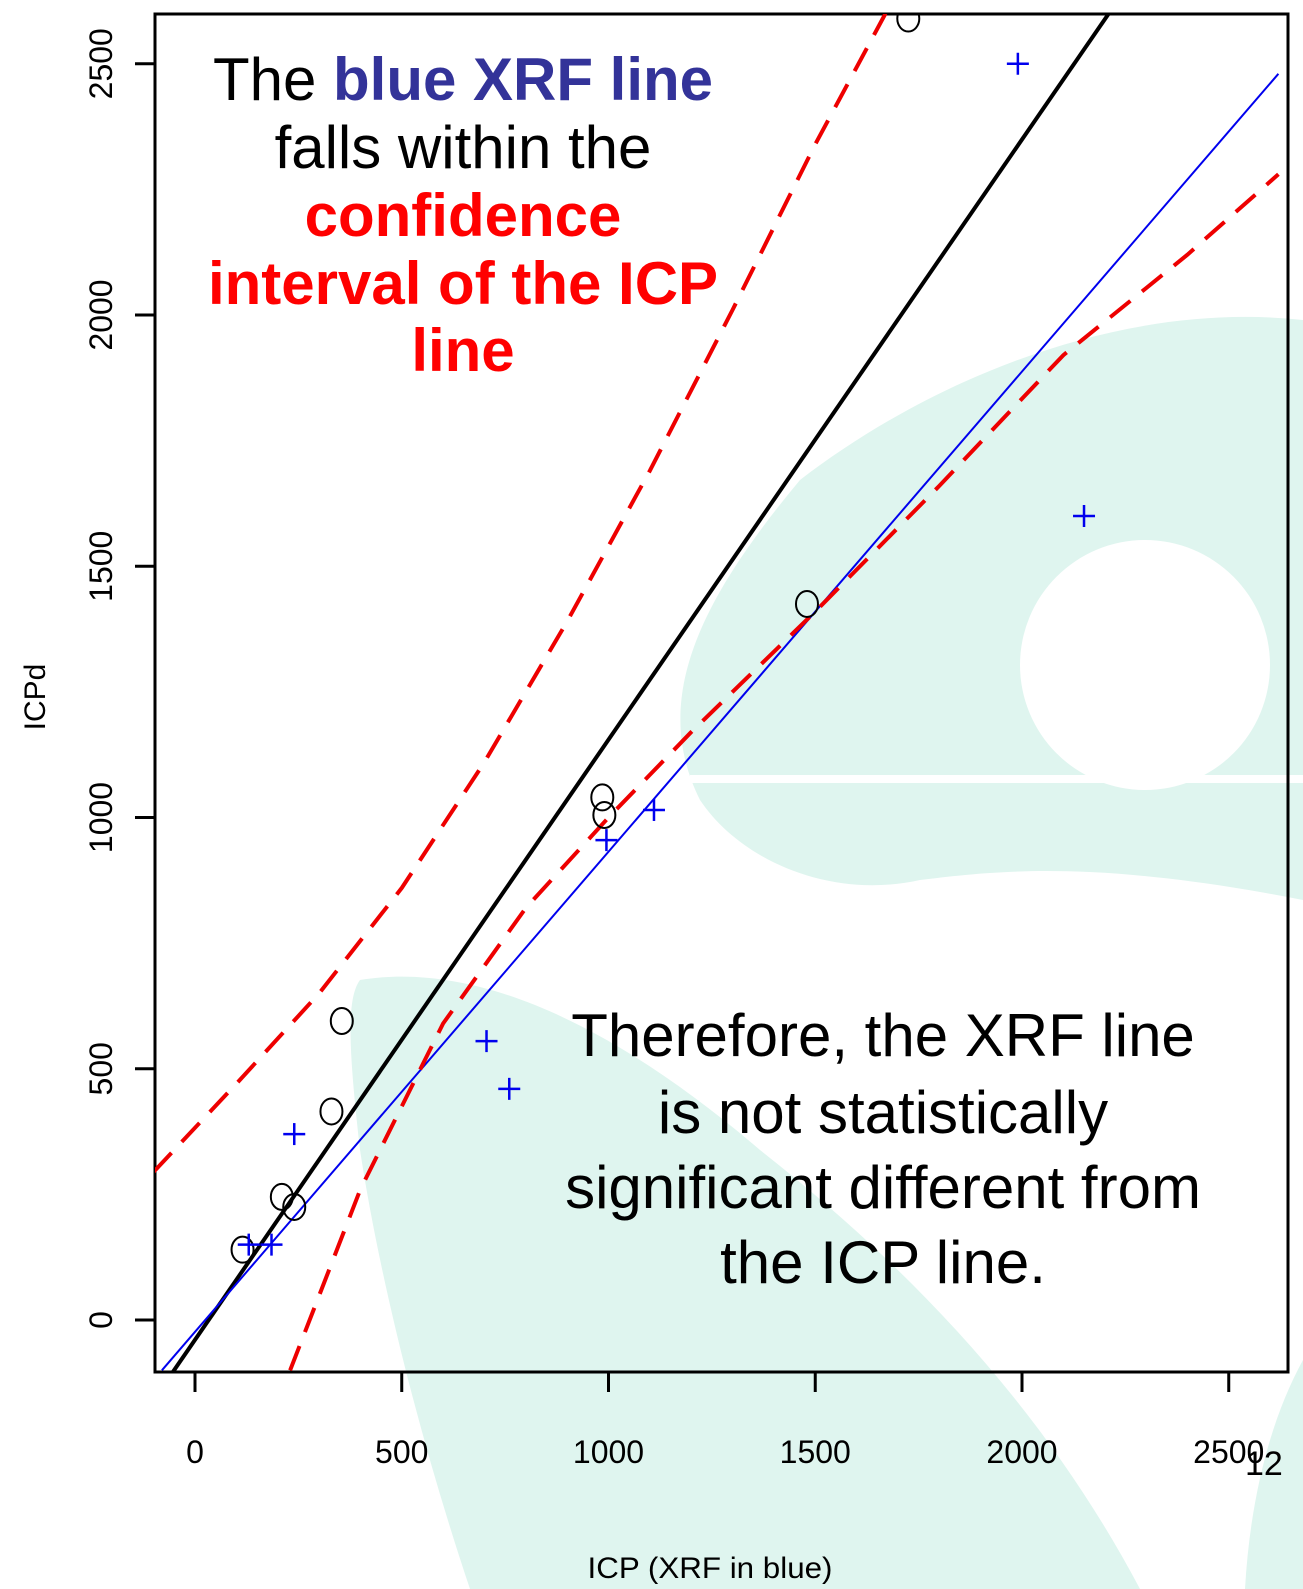  Describe the element at coordinates (119, 678) in the screenshot. I see `y-axis: 0 500 1000 1500 2000 2500` at that location.